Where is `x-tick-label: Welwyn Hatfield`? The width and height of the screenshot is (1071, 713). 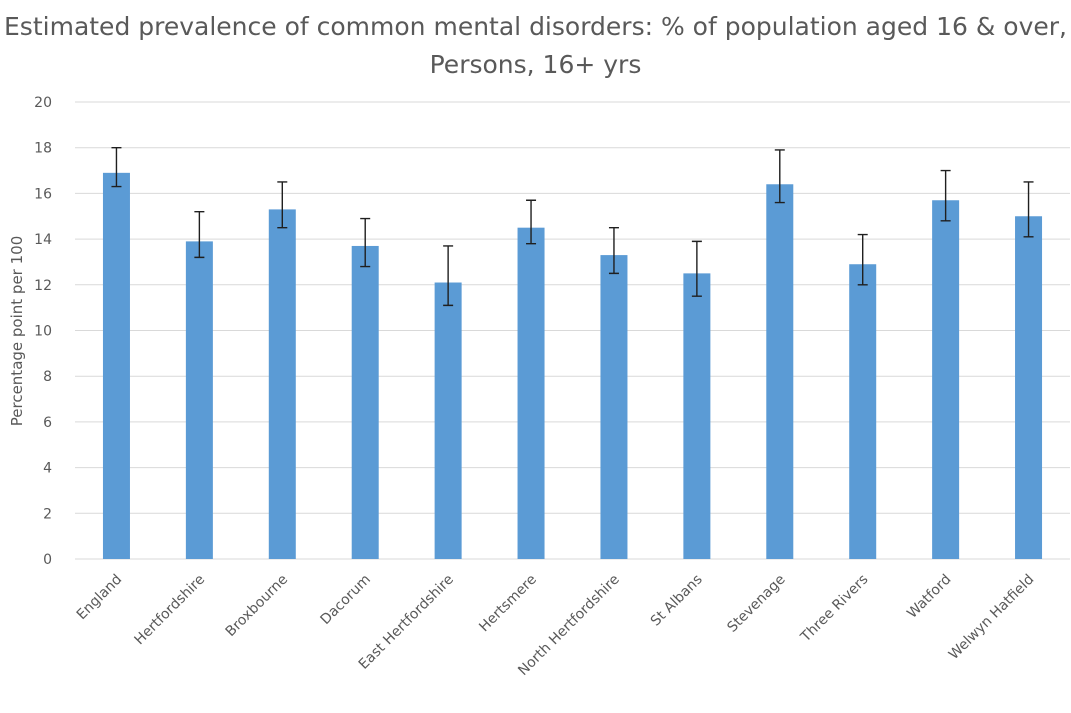
x-tick-label: Welwyn Hatfield is located at coordinates (991, 617).